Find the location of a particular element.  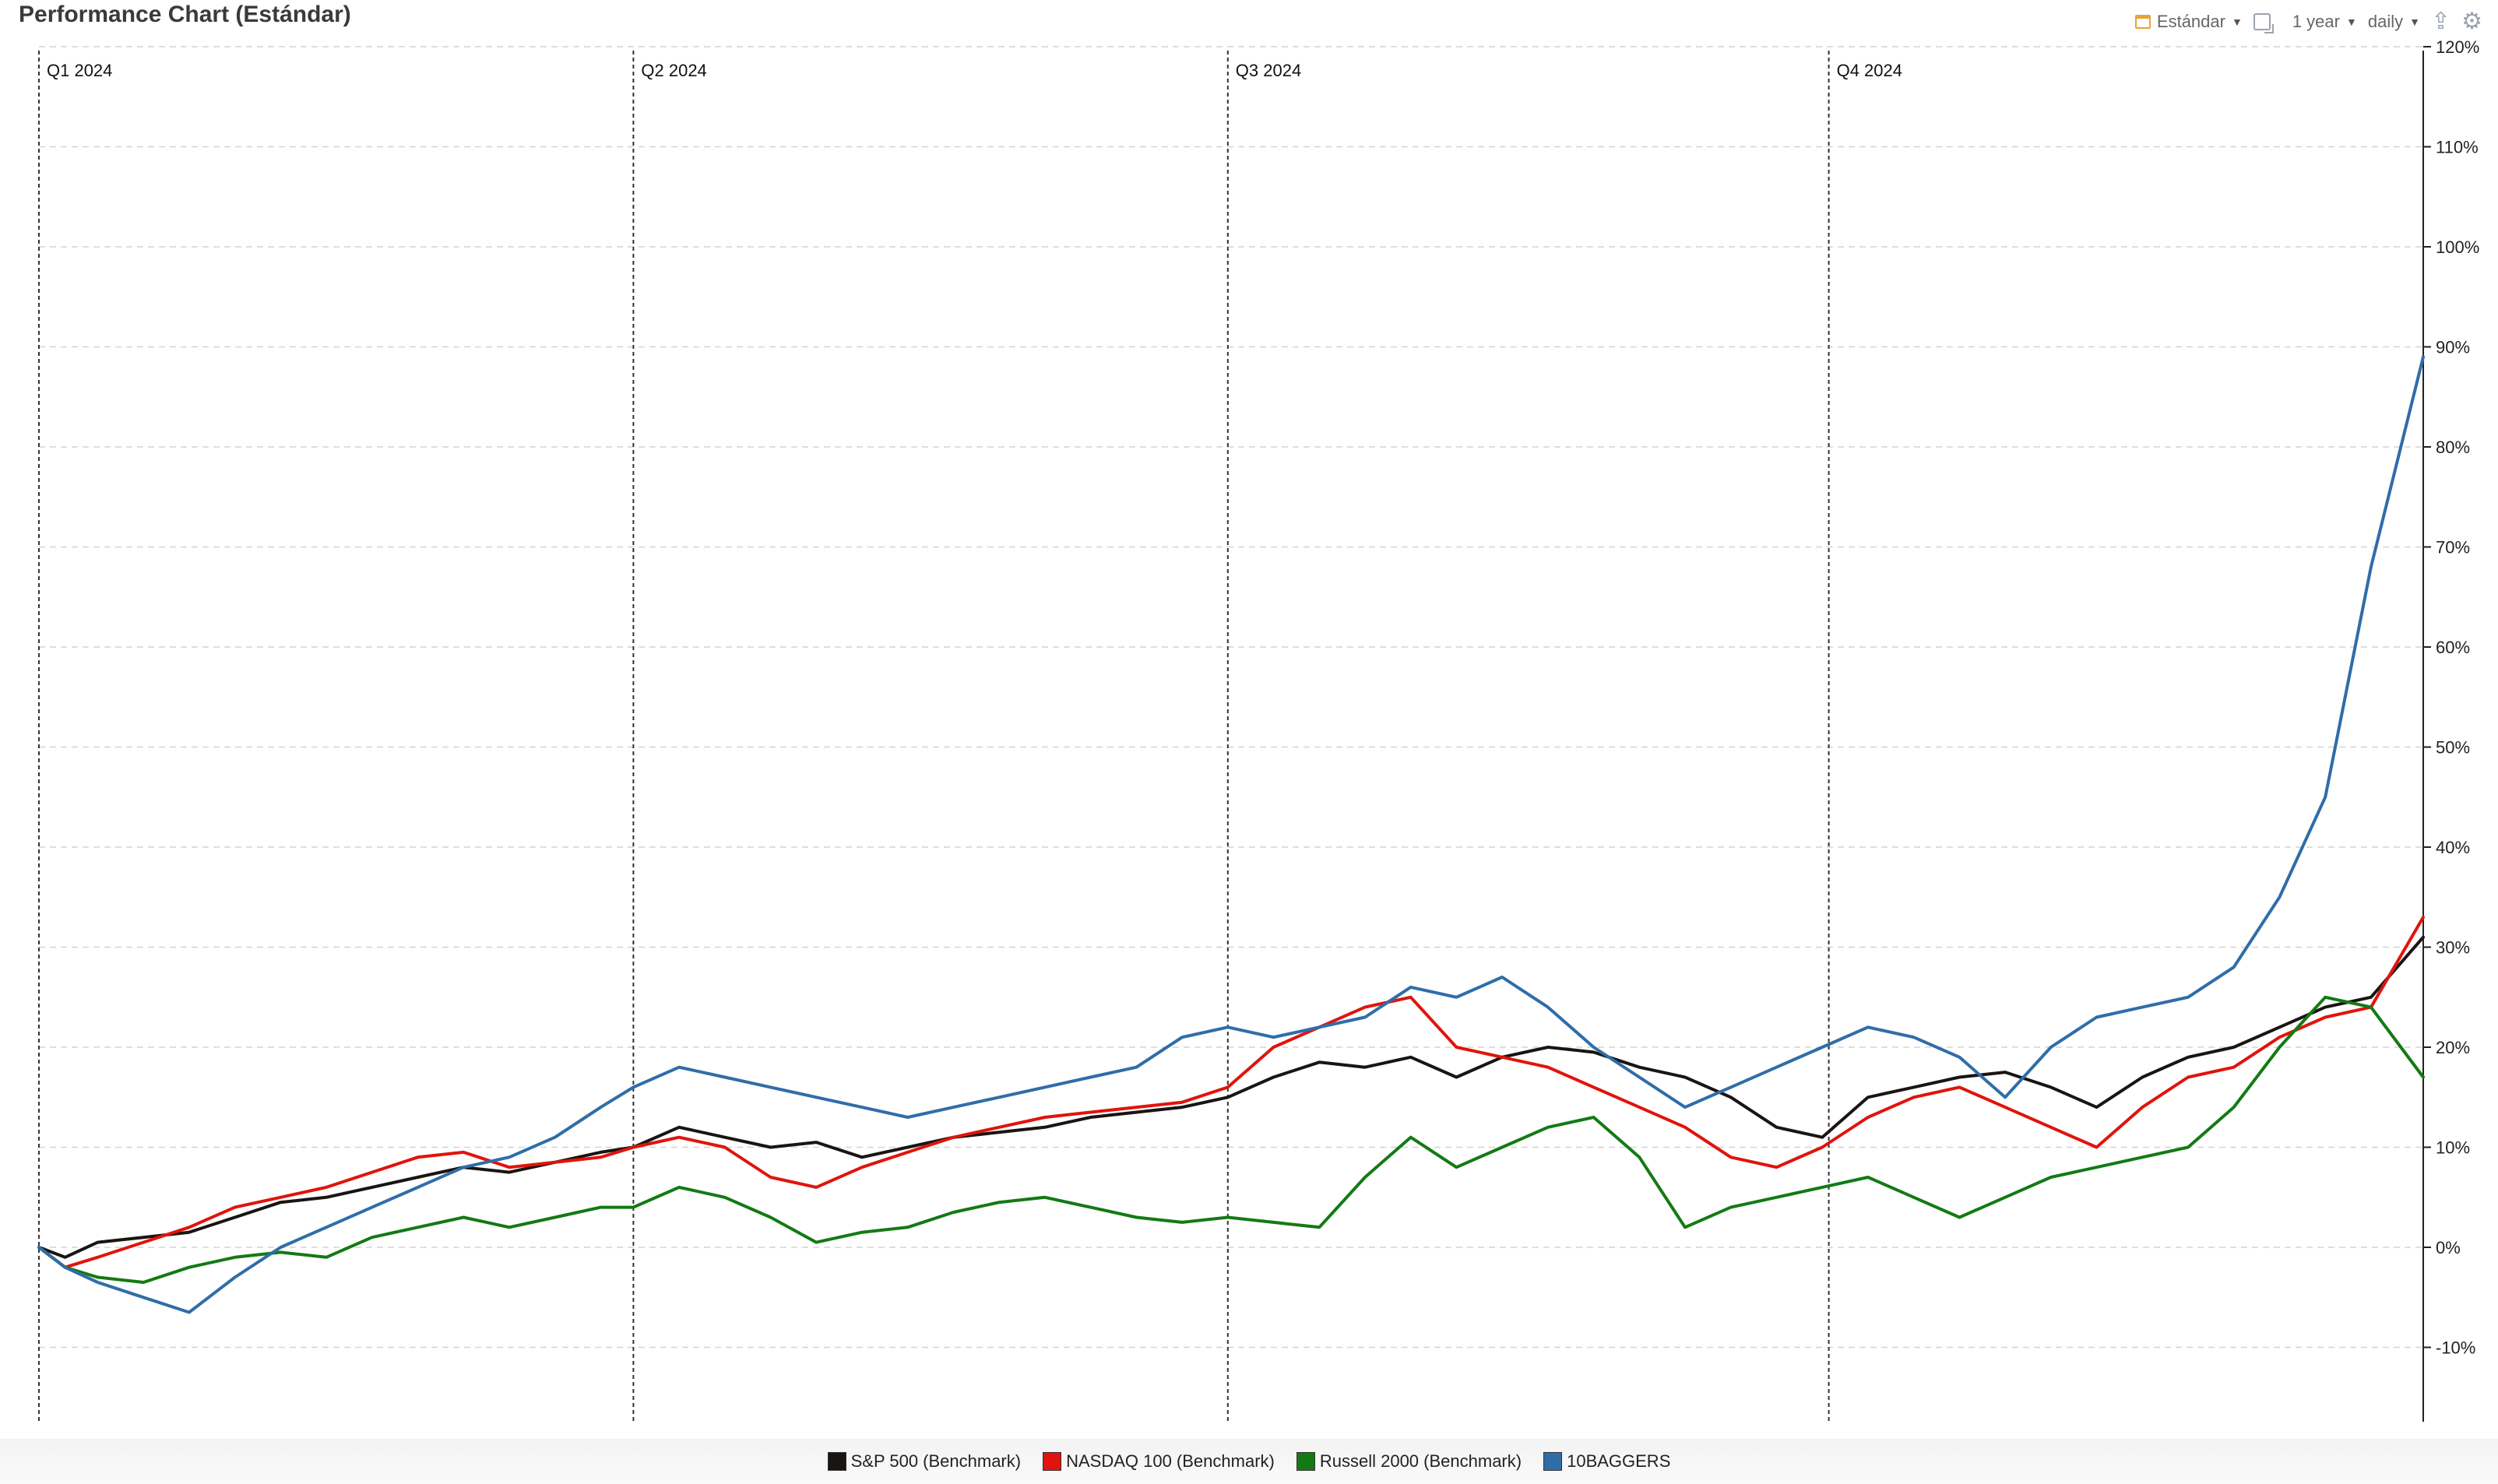

interval-label: daily is located at coordinates (2385, 22).